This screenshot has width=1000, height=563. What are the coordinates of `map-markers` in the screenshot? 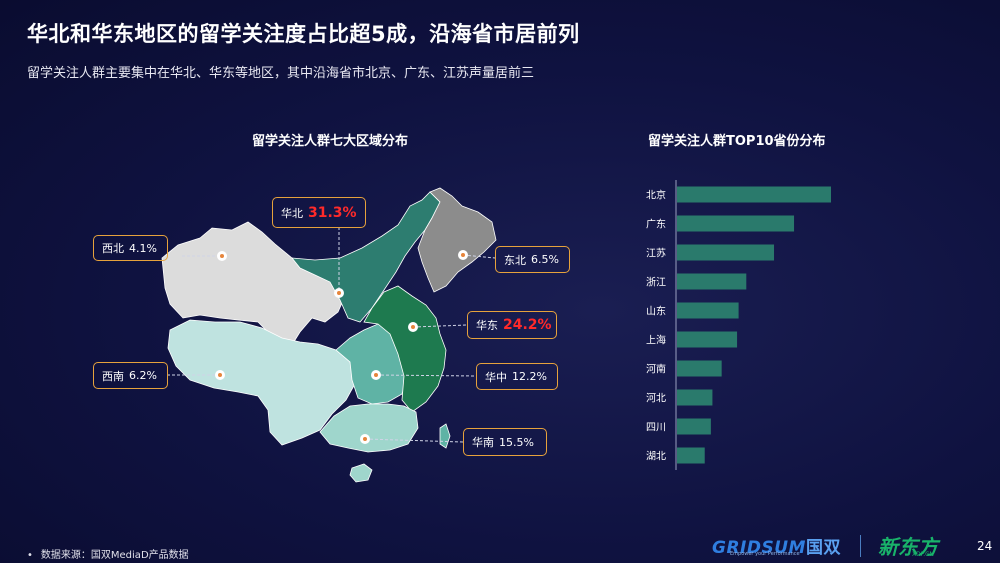 It's located at (341, 347).